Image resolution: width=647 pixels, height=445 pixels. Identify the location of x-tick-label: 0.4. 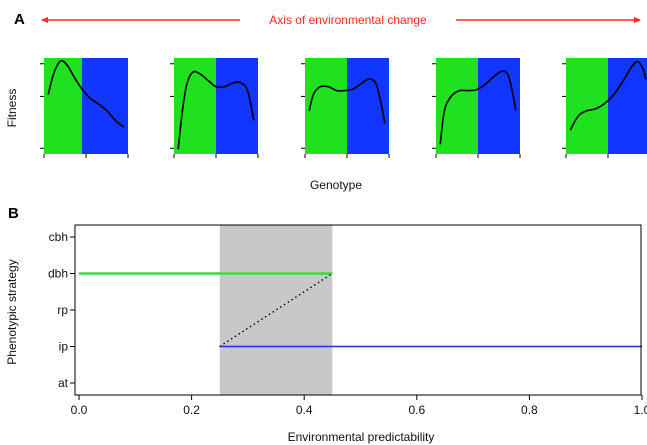
(304, 410).